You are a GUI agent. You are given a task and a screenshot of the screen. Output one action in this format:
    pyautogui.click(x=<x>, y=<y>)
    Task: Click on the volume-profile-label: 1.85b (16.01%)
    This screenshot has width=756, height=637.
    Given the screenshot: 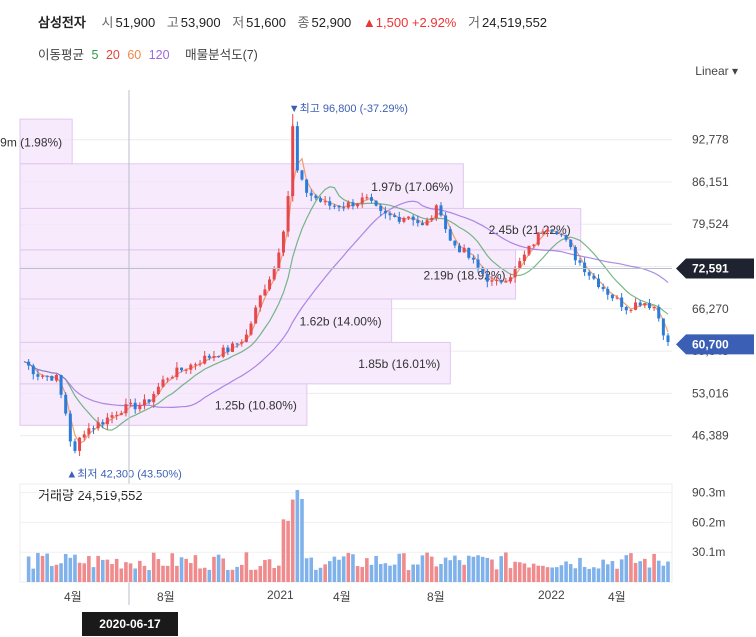 What is the action you would take?
    pyautogui.click(x=399, y=364)
    